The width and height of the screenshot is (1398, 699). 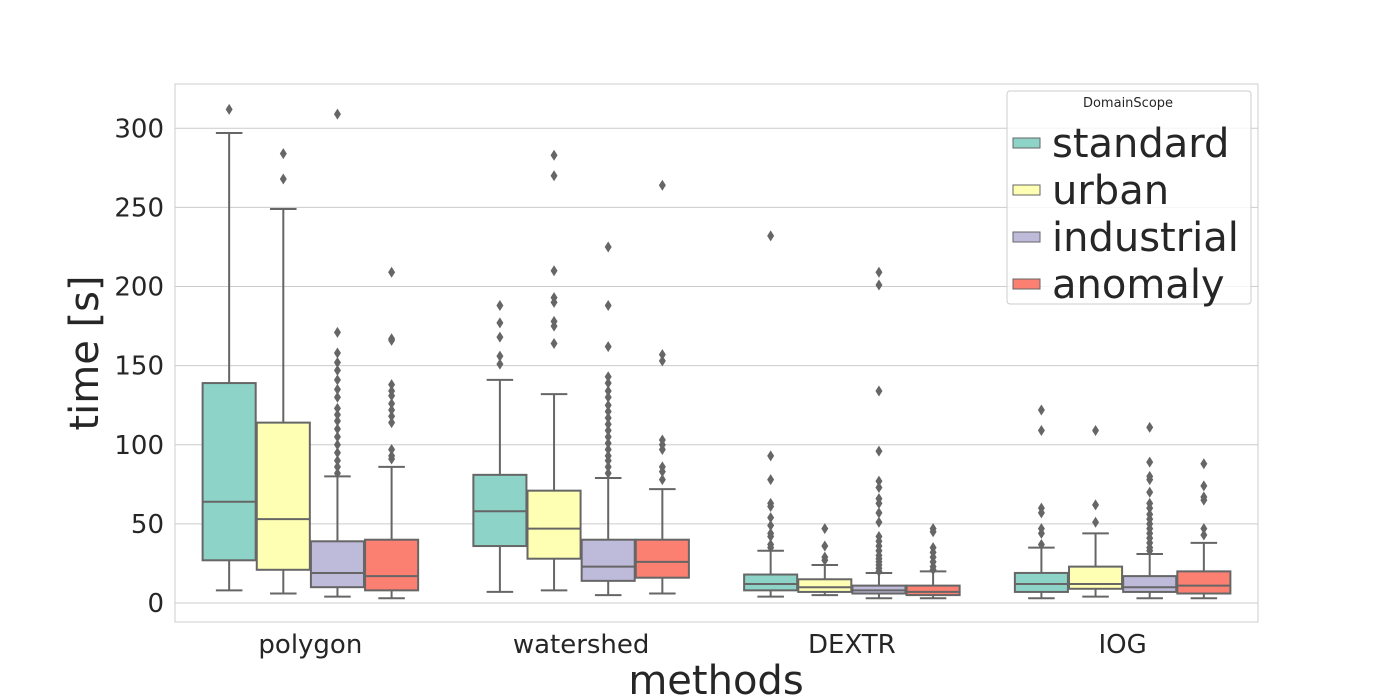 I want to click on box-polygon-urban, so click(x=283, y=371).